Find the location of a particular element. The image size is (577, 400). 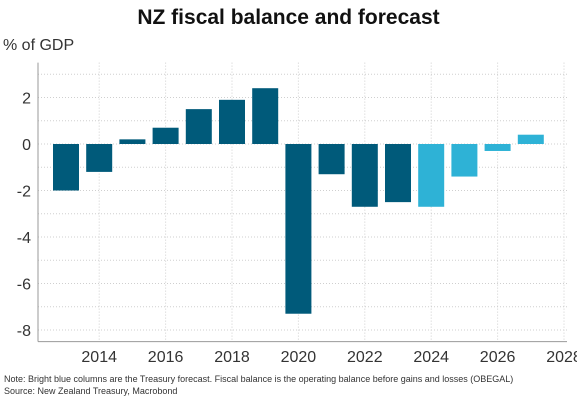

chart-title: NZ fiscal balance and forecast is located at coordinates (288, 17).